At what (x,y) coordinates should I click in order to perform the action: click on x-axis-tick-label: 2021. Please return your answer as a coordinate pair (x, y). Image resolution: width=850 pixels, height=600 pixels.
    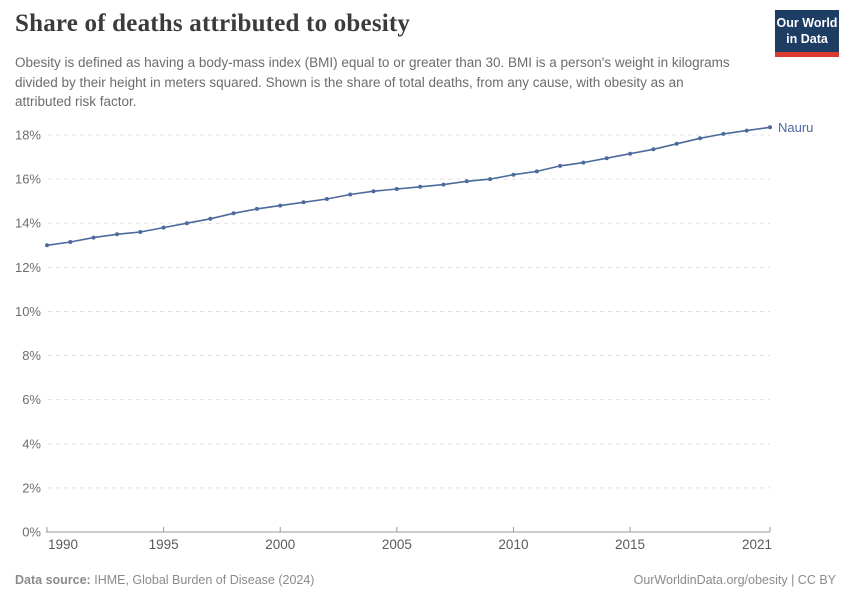
    Looking at the image, I should click on (757, 544).